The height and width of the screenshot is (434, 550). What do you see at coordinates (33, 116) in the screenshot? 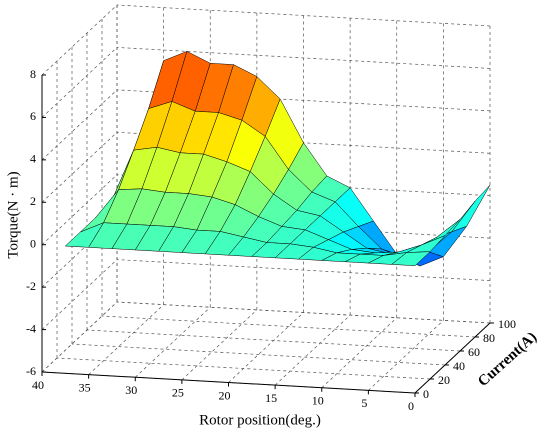
I see `z-tick-label: 6` at bounding box center [33, 116].